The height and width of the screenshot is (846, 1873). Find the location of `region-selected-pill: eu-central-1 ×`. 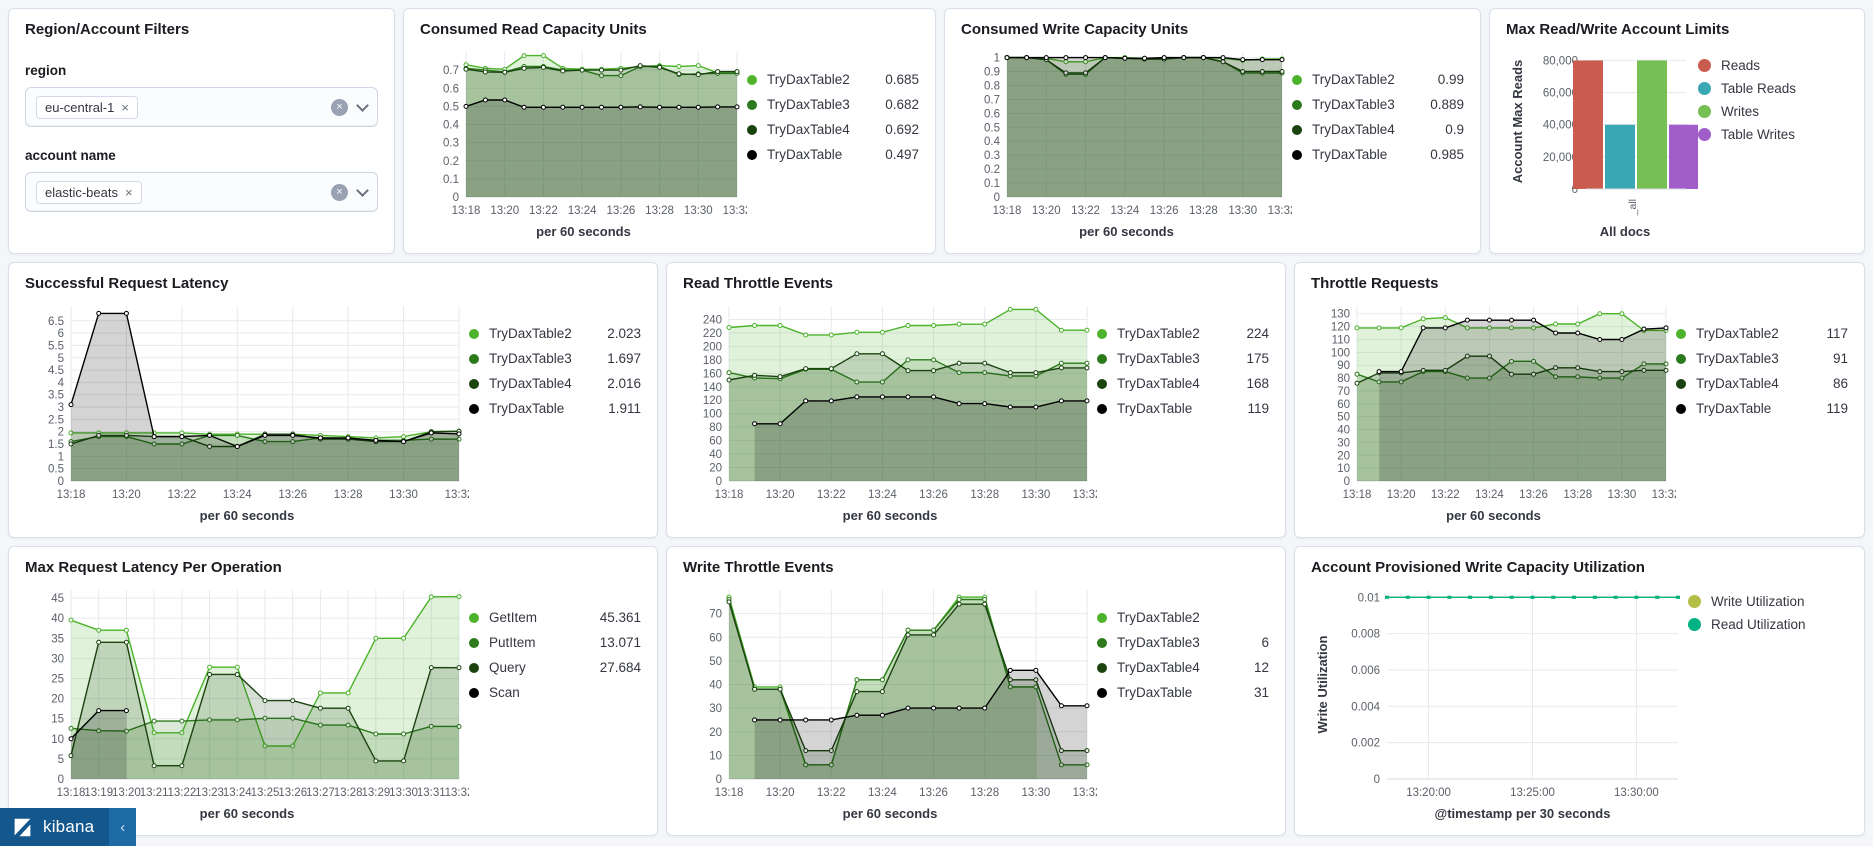

region-selected-pill: eu-central-1 × is located at coordinates (87, 107).